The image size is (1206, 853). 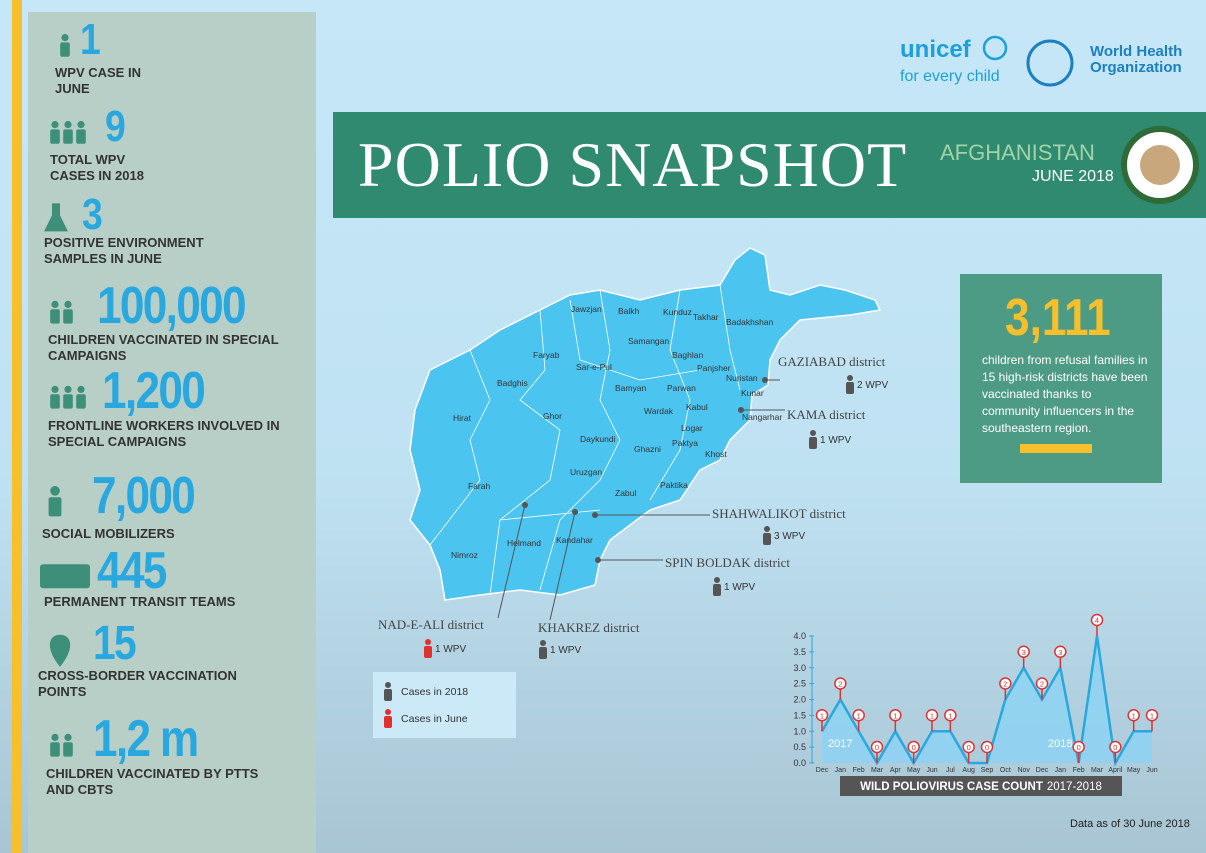 What do you see at coordinates (144, 496) in the screenshot?
I see `stat-value: 7,000` at bounding box center [144, 496].